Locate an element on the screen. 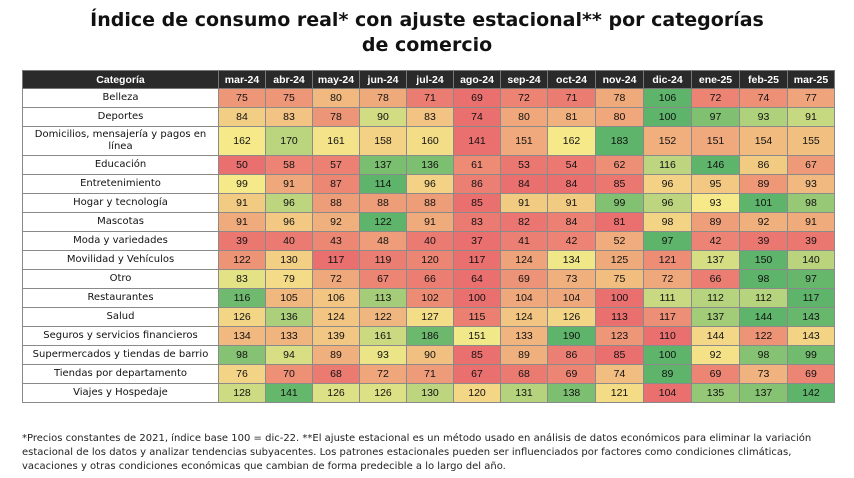 This screenshot has width=854, height=478. category-label: Educación is located at coordinates (120, 165).